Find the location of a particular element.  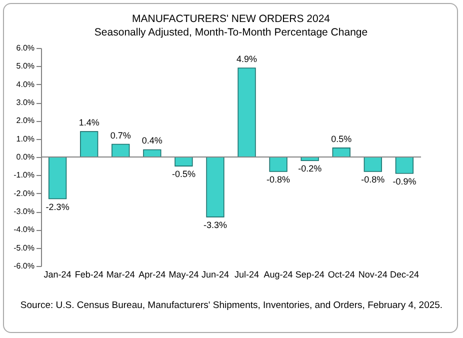

data-label: 0.5% is located at coordinates (341, 139).